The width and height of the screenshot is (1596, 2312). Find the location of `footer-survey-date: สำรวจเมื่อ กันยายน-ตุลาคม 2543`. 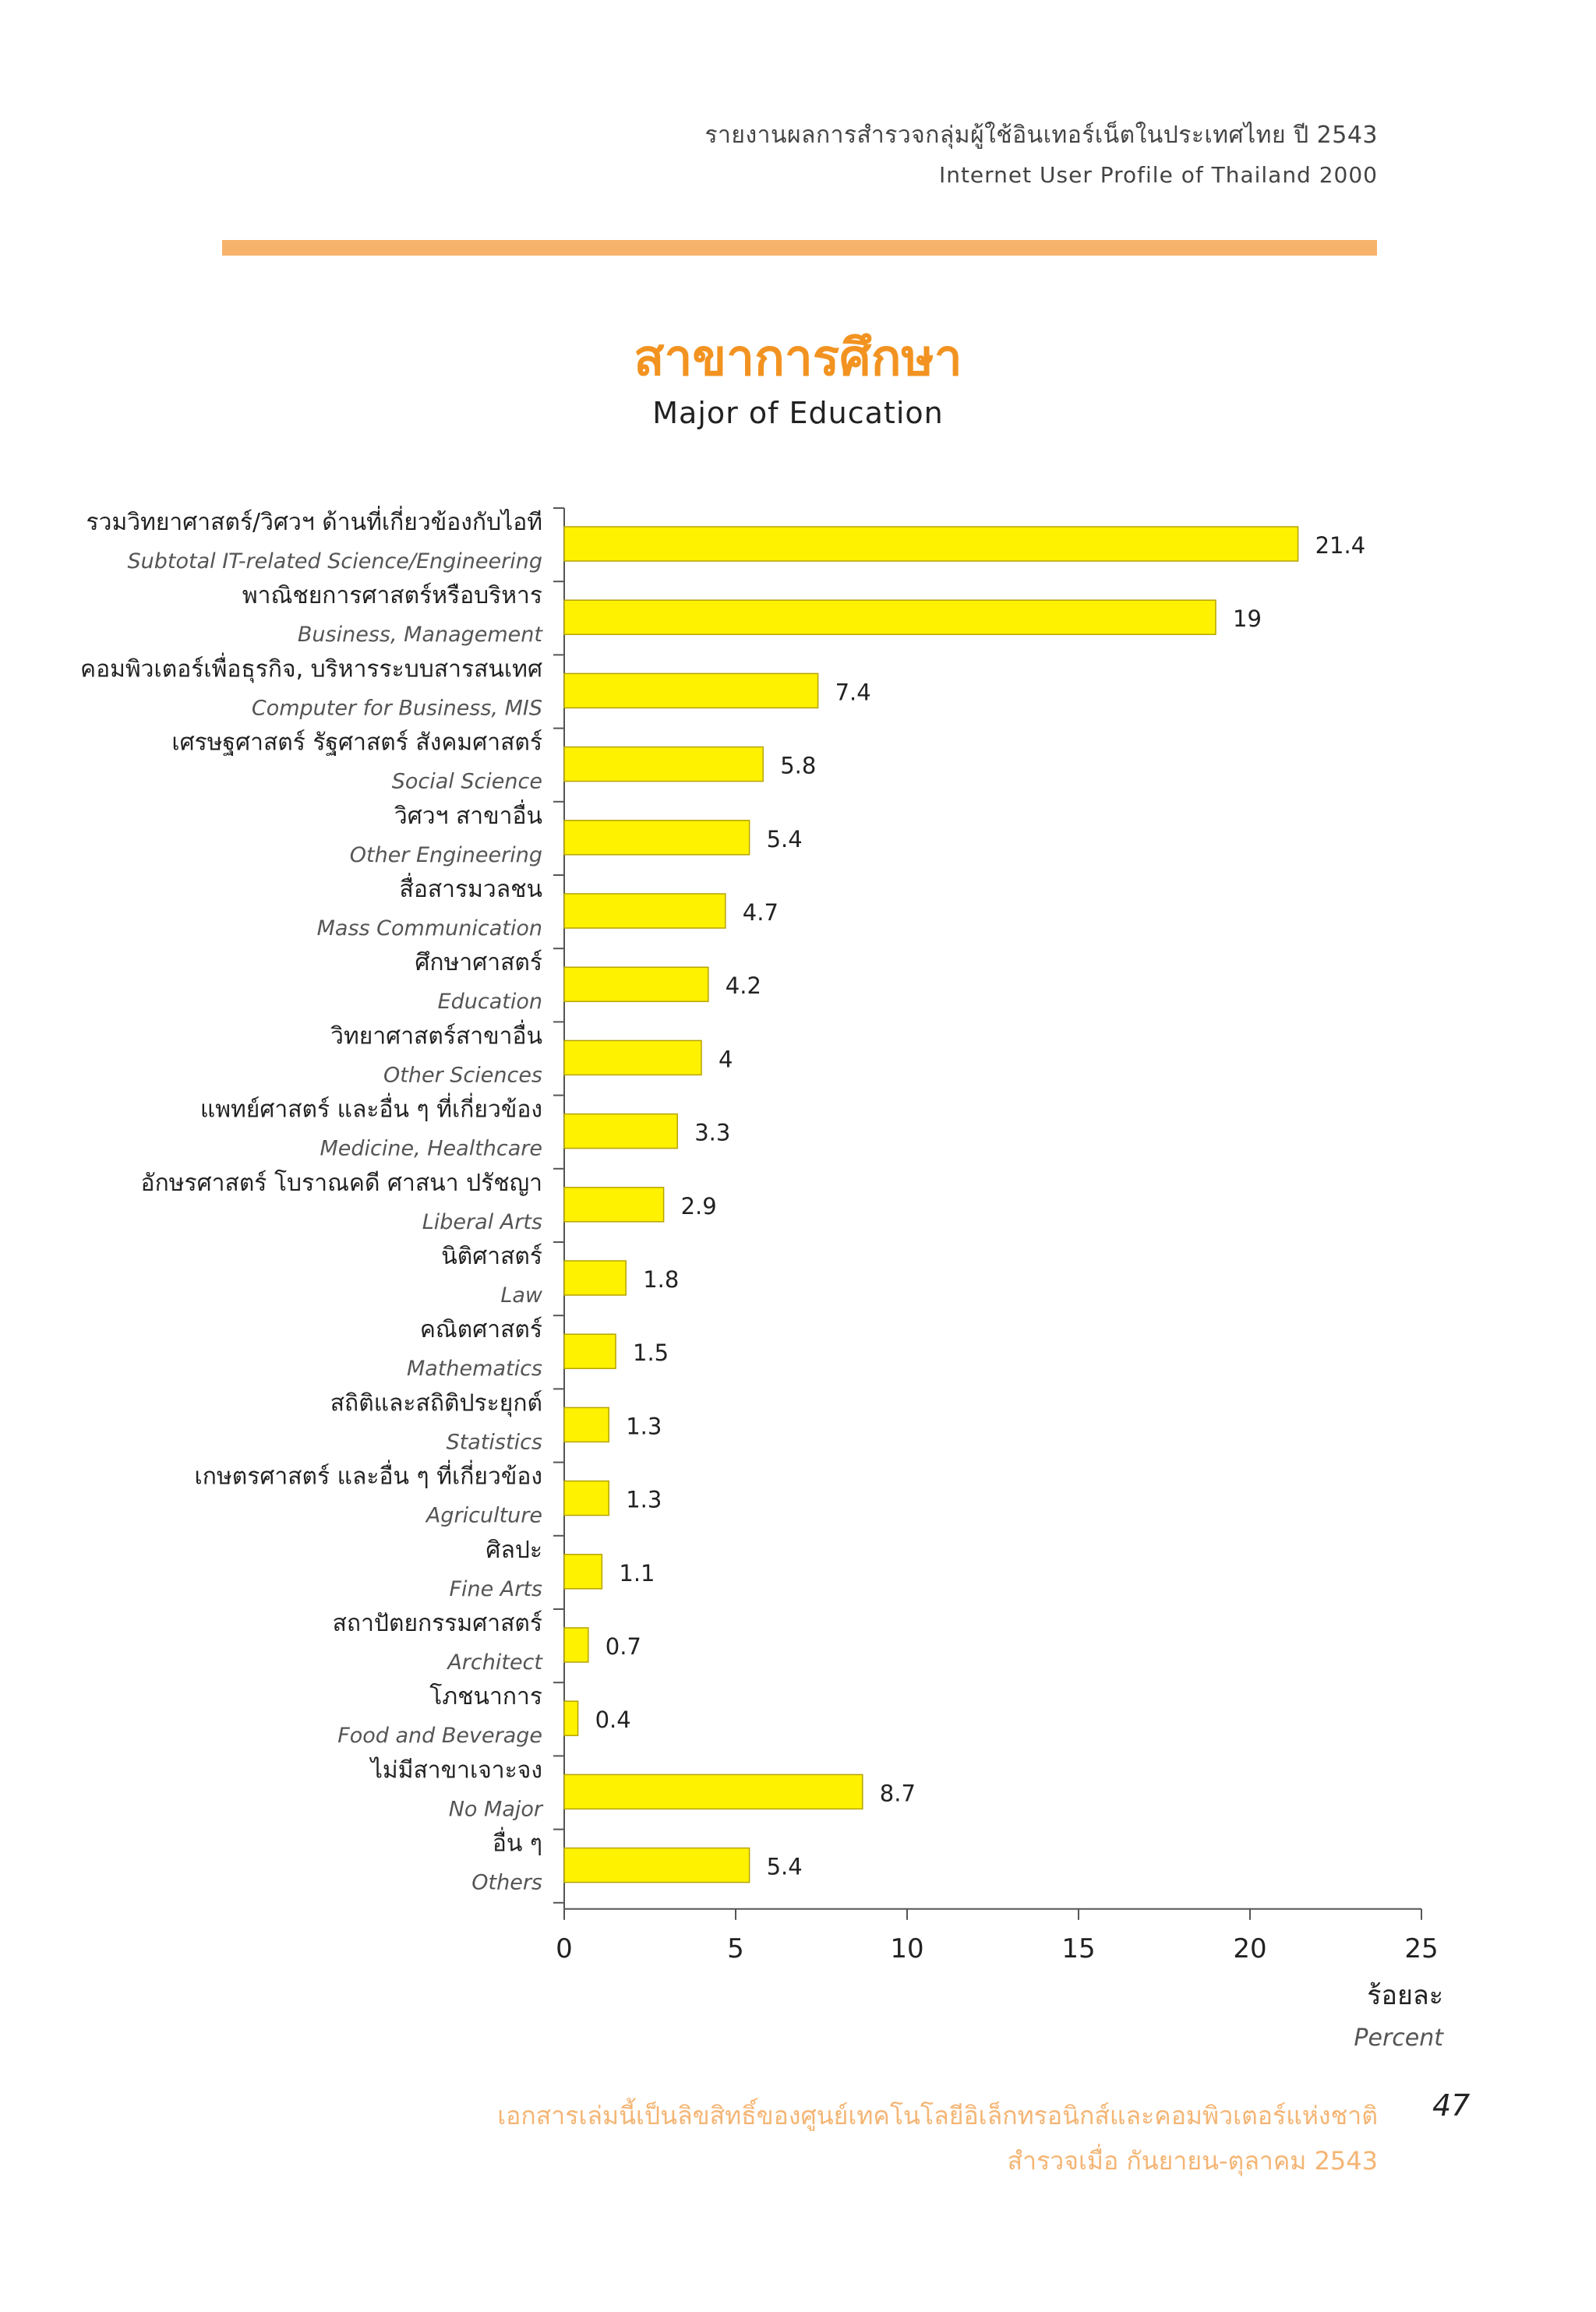

footer-survey-date: สำรวจเมื่อ กันยายน-ตุลาคม 2543 is located at coordinates (1192, 2161).